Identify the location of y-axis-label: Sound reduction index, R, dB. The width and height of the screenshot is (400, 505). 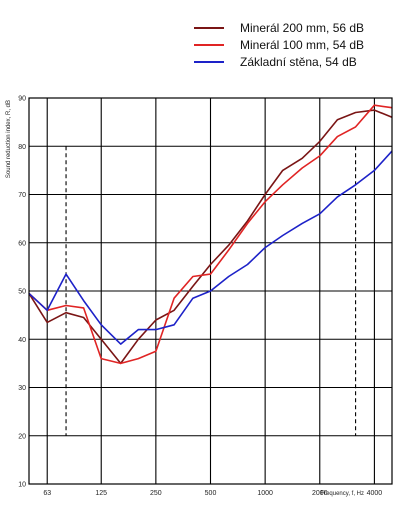
(9, 139).